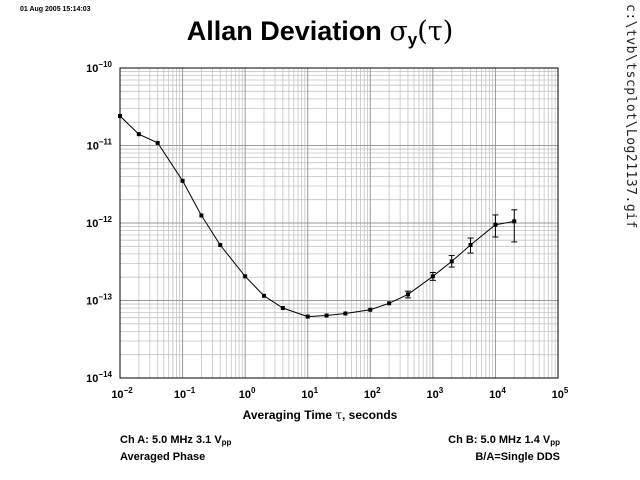 The width and height of the screenshot is (640, 480). Describe the element at coordinates (55, 9) in the screenshot. I see `timestamp: 01 Aug 2005 15:14:03` at that location.